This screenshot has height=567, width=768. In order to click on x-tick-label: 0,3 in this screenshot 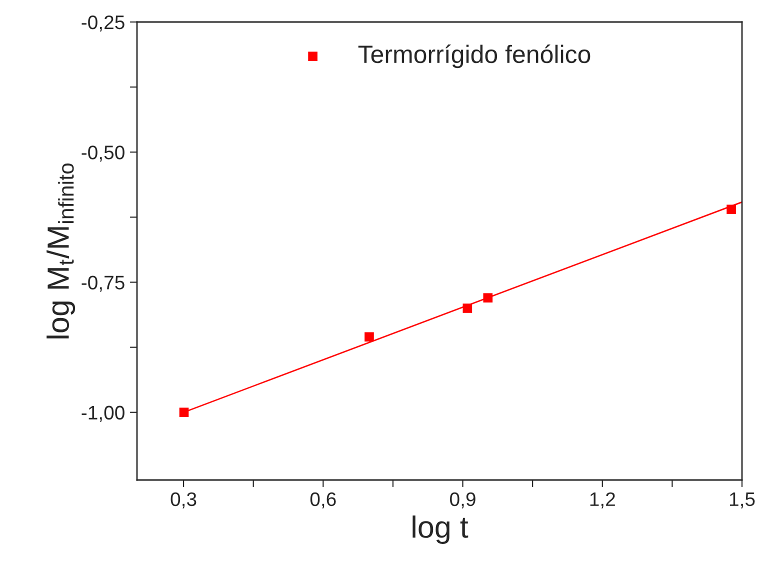, I will do `click(183, 500)`.